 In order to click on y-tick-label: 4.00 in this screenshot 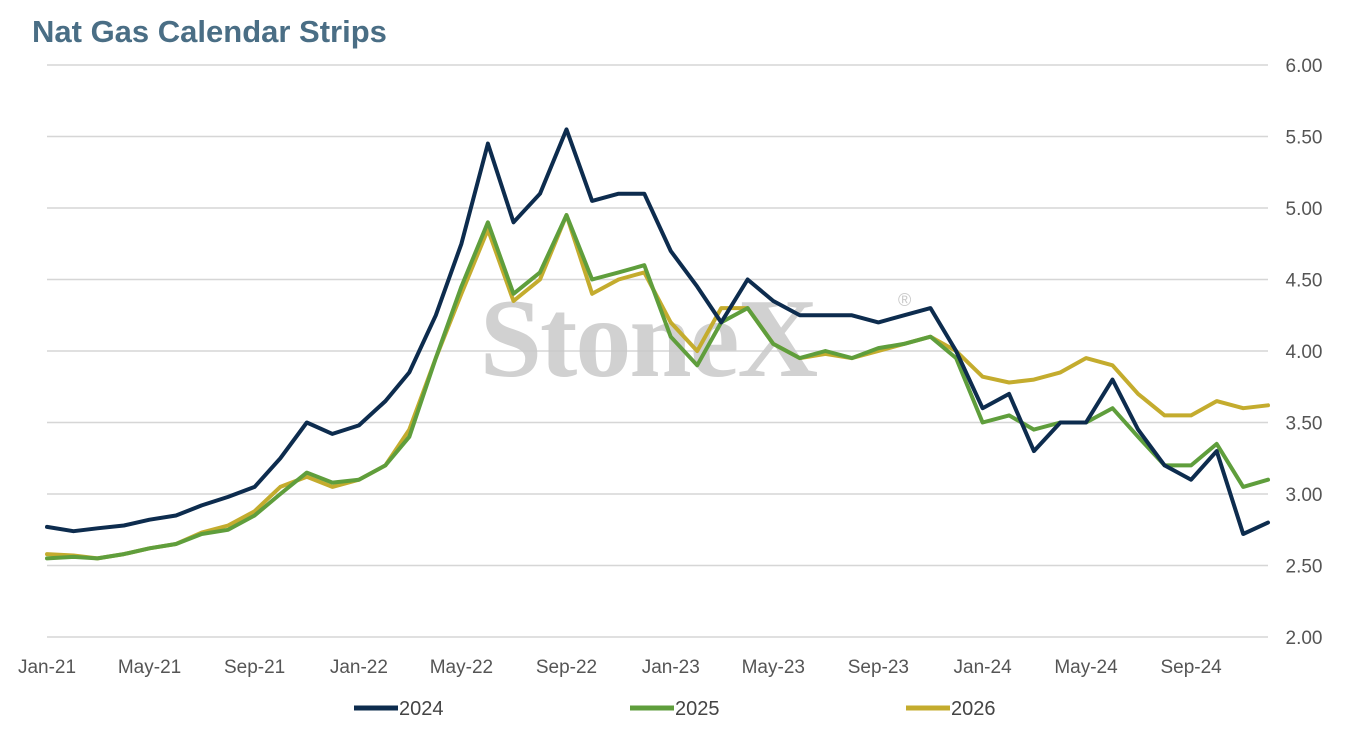, I will do `click(1304, 352)`.